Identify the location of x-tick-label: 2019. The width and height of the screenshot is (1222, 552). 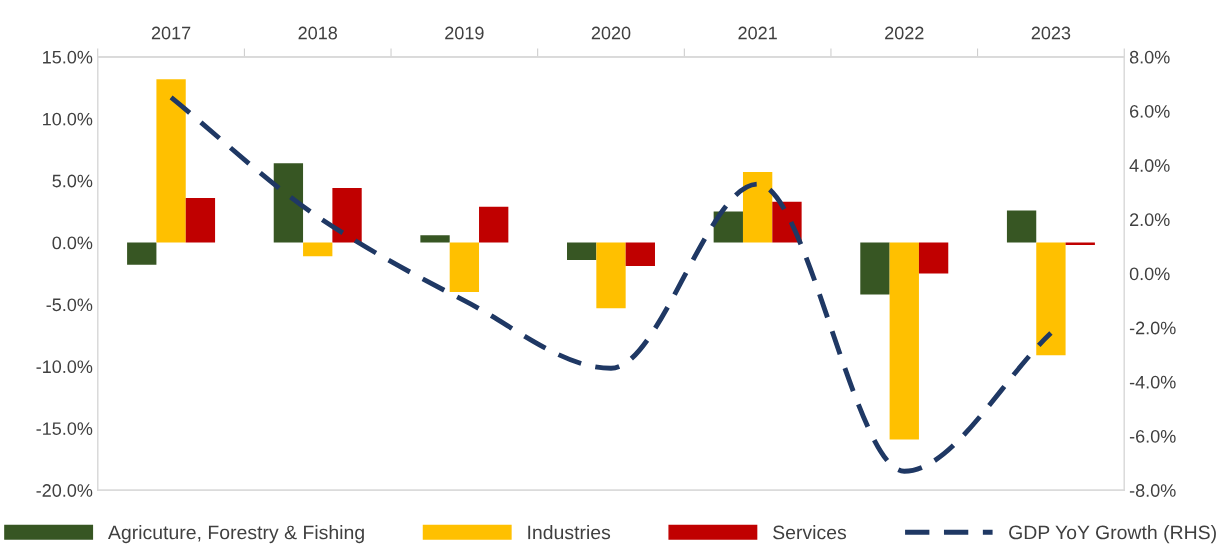
(464, 33).